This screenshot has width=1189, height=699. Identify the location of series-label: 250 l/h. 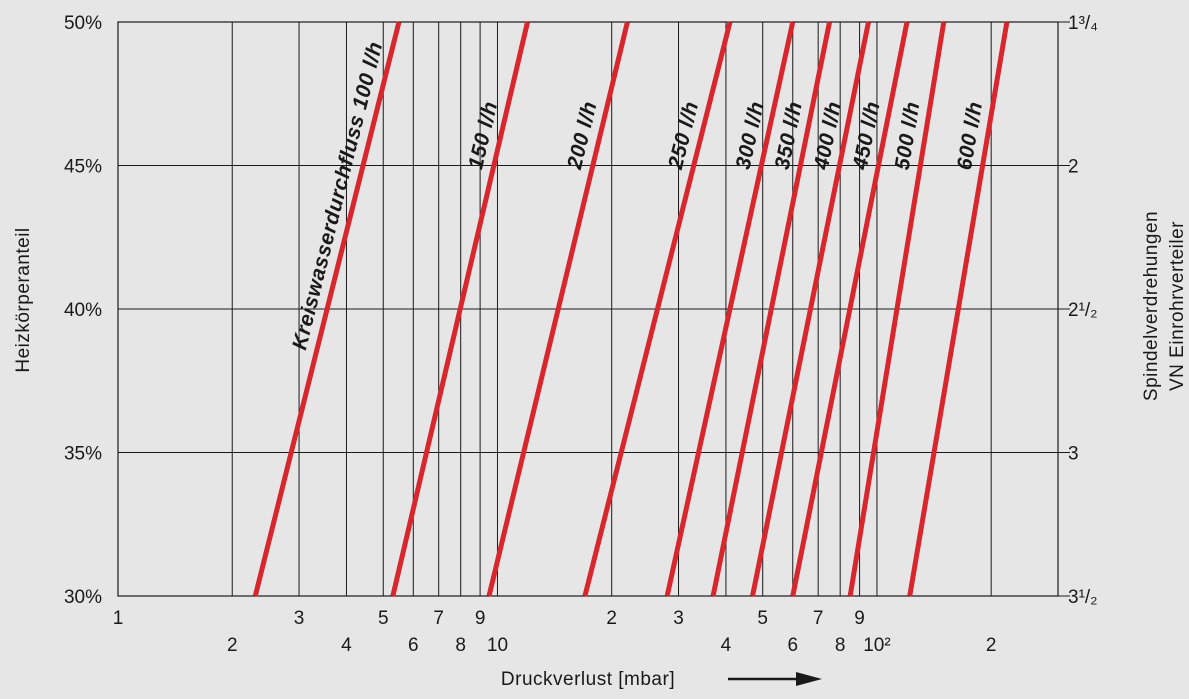
(683, 135).